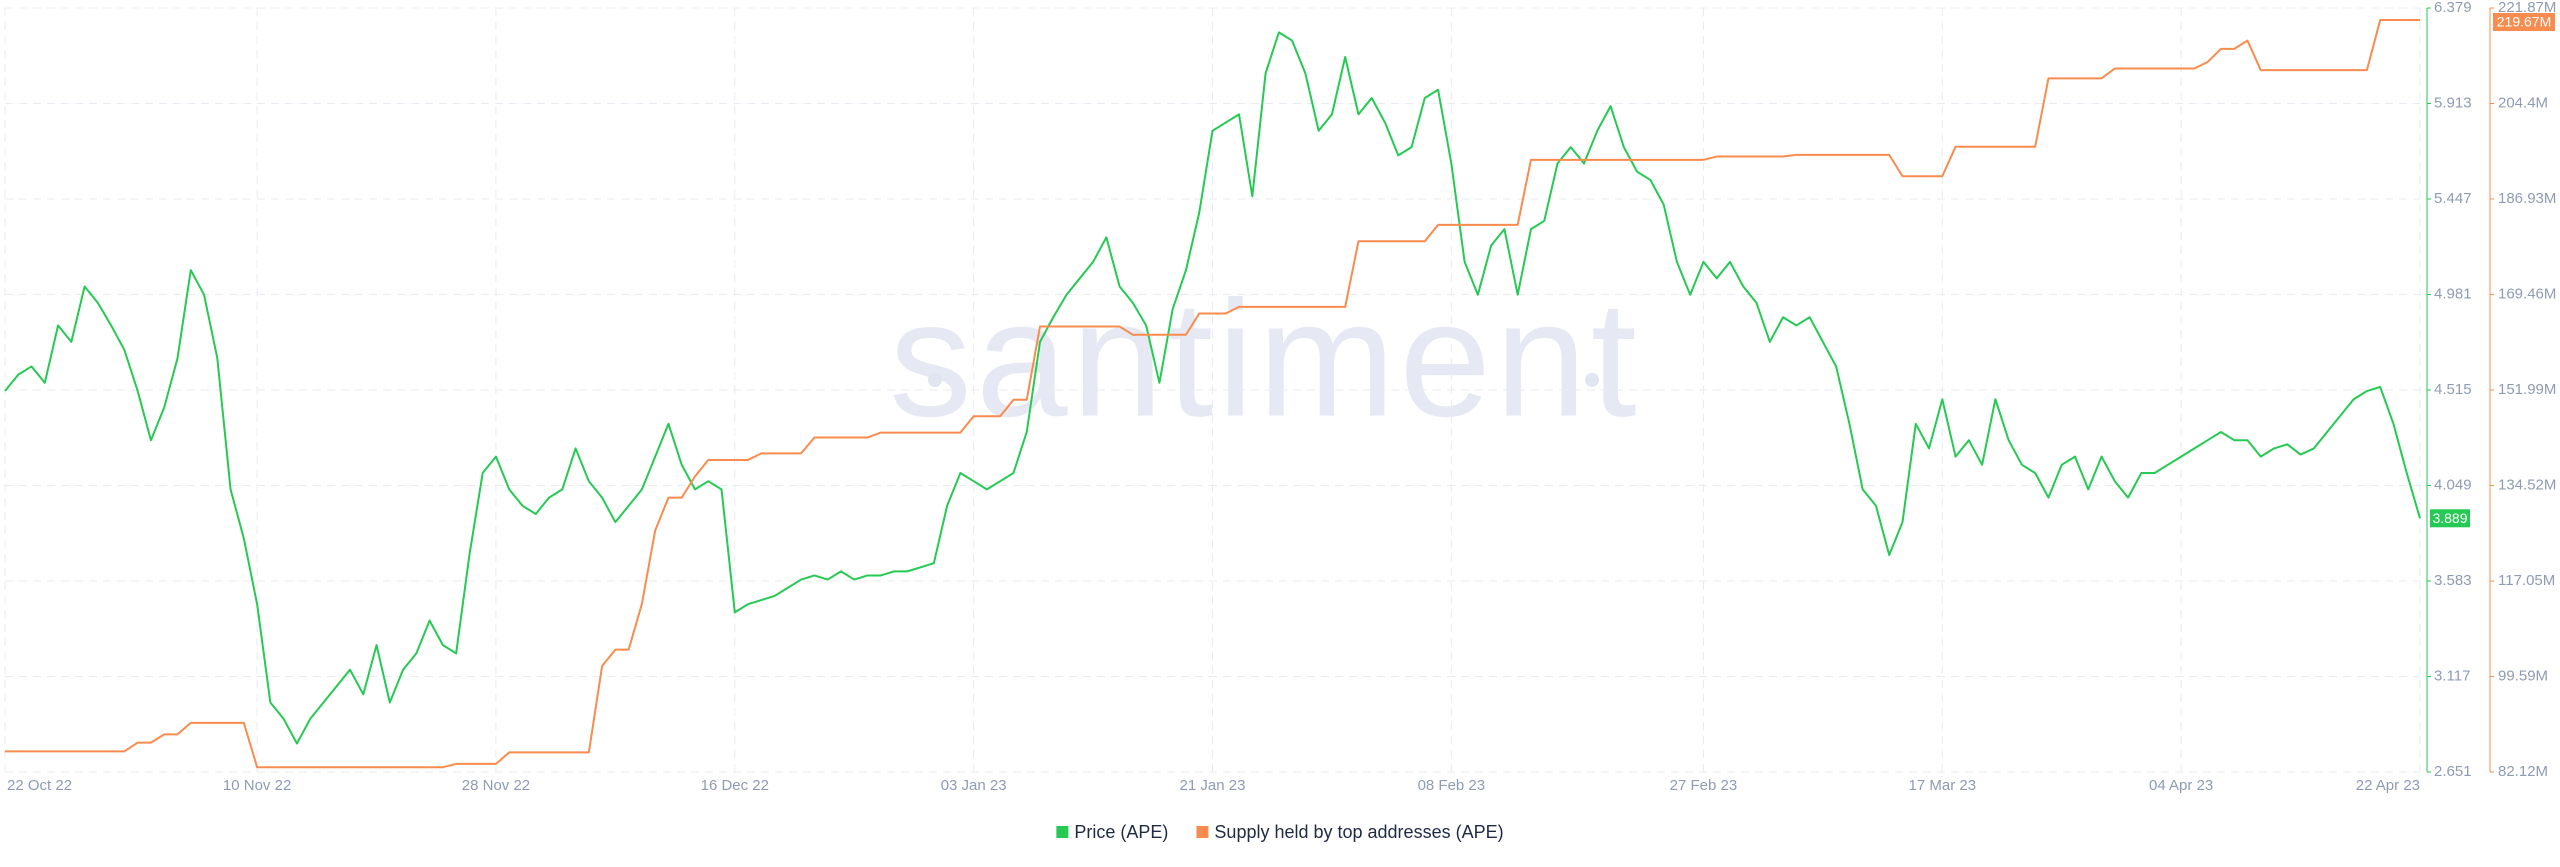 This screenshot has width=2560, height=867. I want to click on price-badge-label: 3.889, so click(2449, 518).